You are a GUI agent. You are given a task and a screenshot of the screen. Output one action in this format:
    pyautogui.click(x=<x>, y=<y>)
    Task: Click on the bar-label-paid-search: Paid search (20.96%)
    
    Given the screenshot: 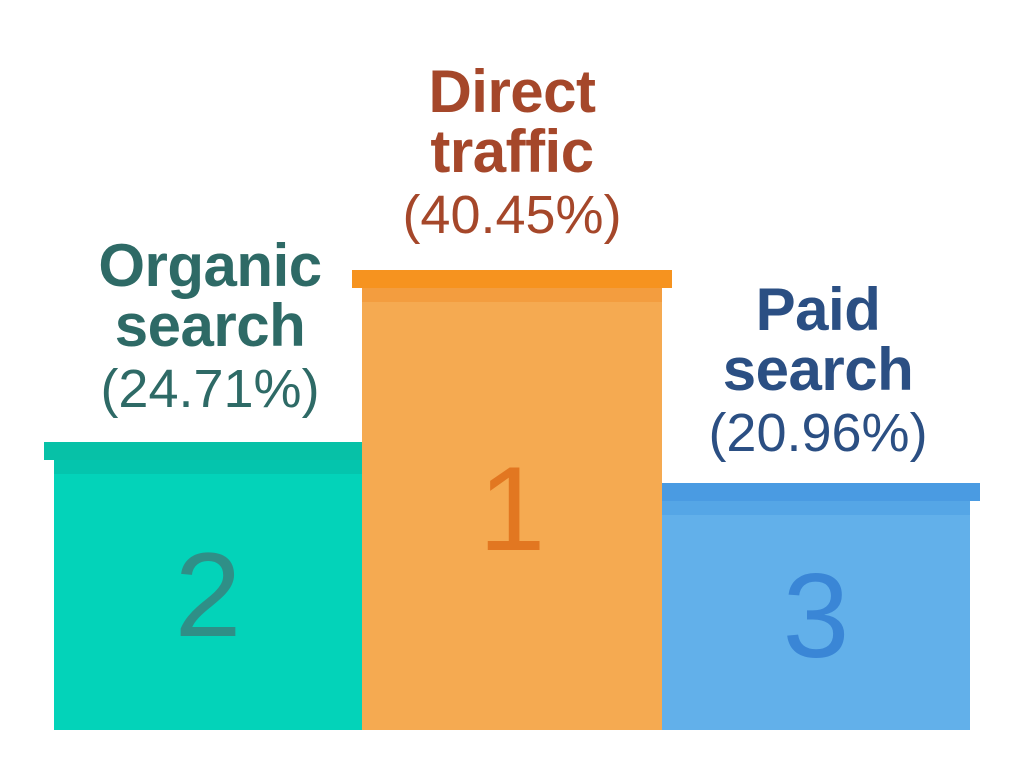 What is the action you would take?
    pyautogui.click(x=818, y=369)
    